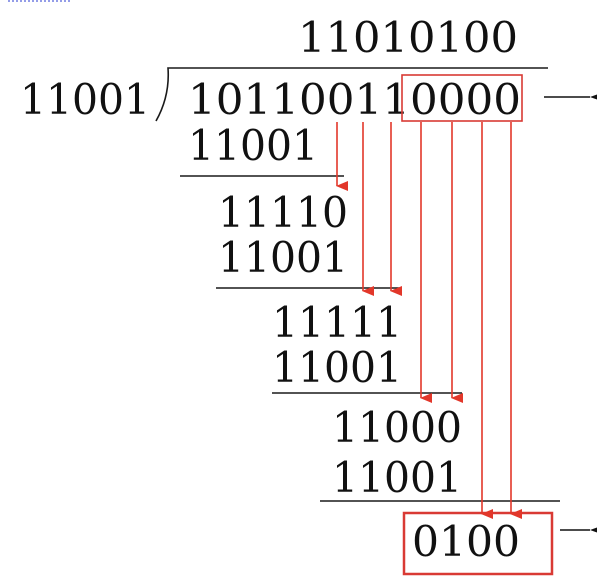 Image resolution: width=597 pixels, height=584 pixels. What do you see at coordinates (337, 322) in the screenshot?
I see `step-2-remainder: 11111` at bounding box center [337, 322].